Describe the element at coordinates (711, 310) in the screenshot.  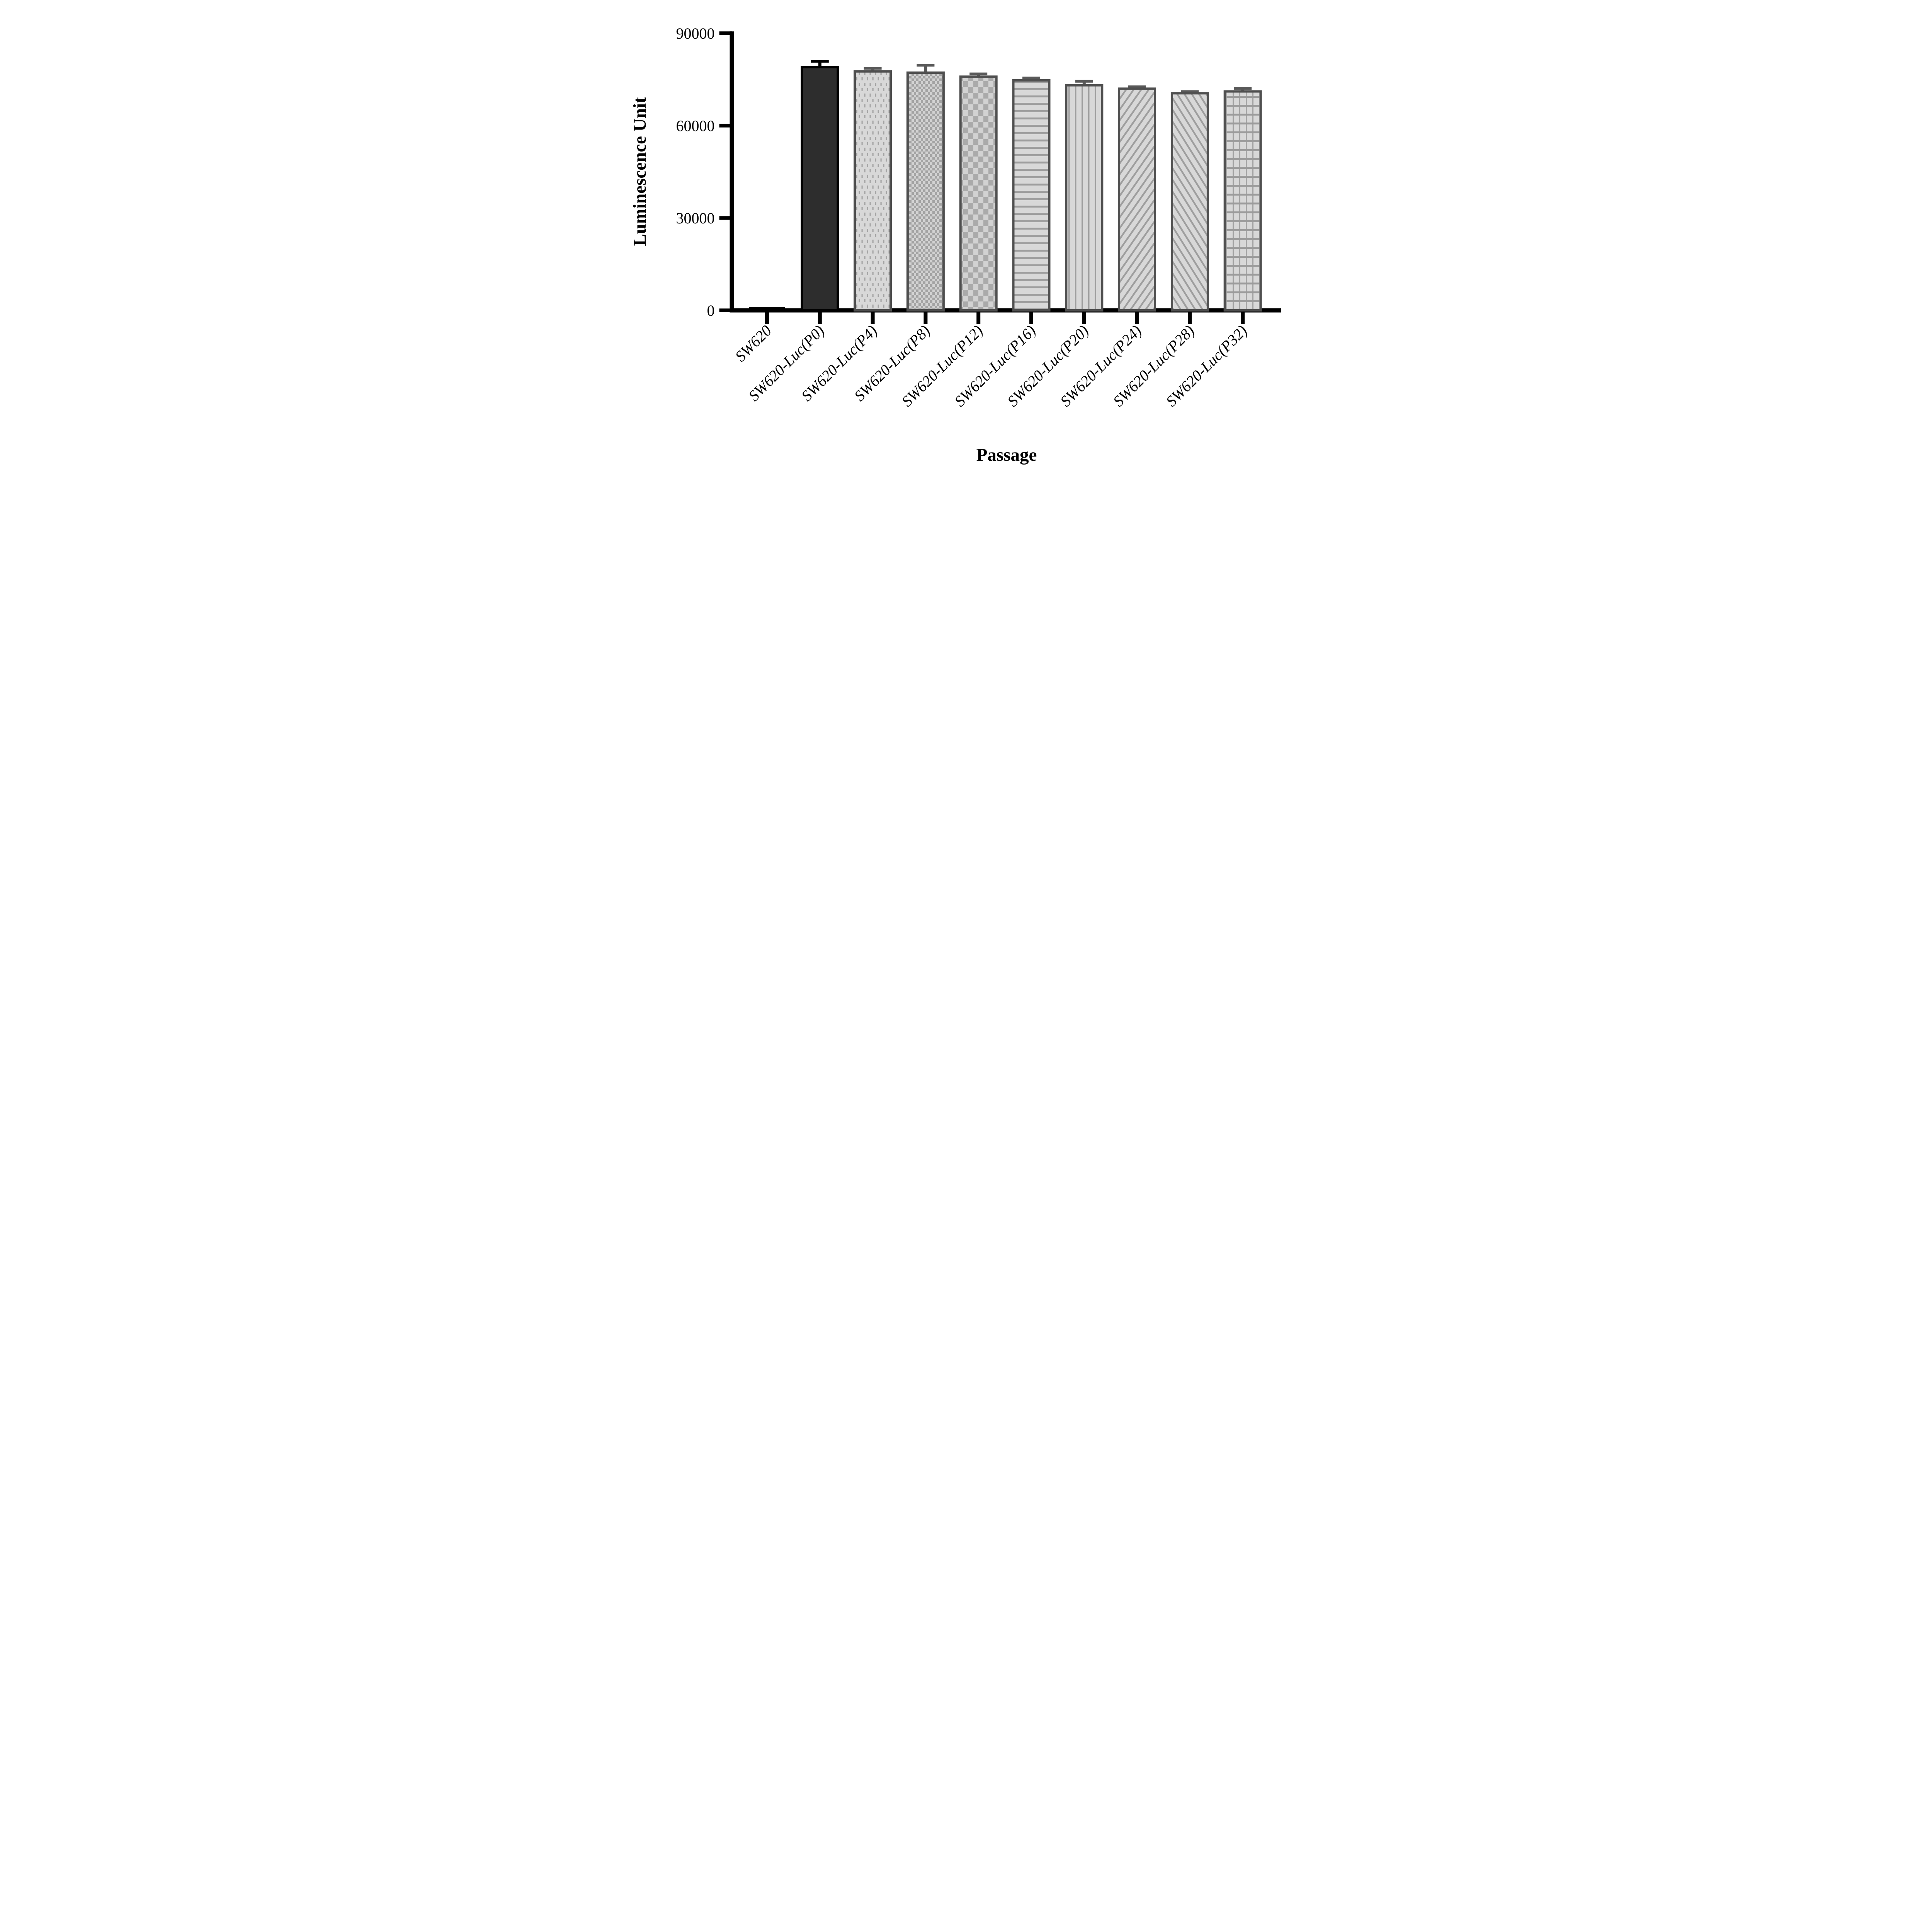
I see `y-axis-tick-label-0: 0` at that location.